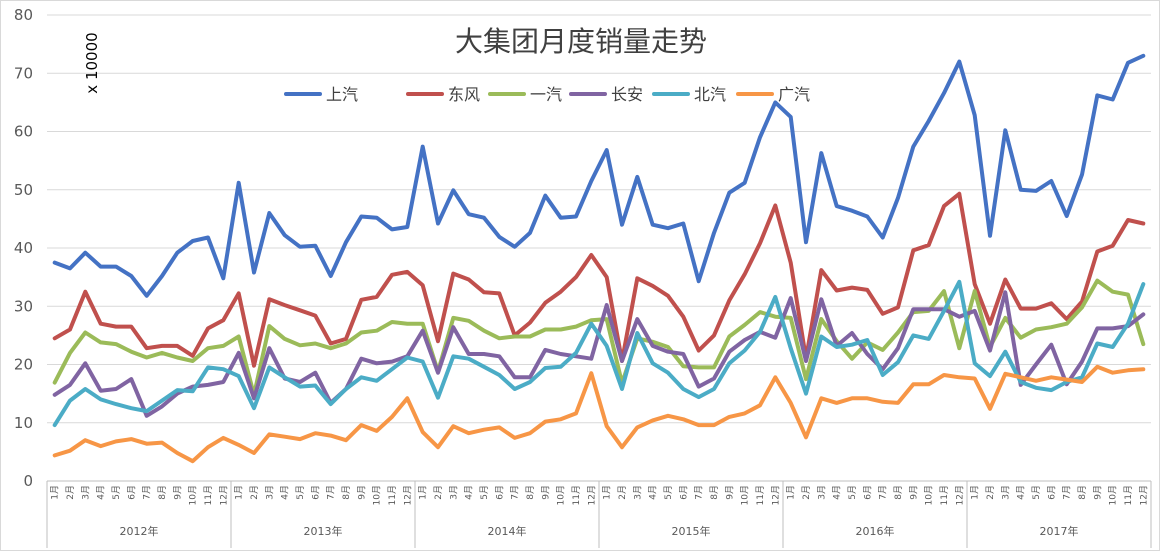  Describe the element at coordinates (1059, 531) in the screenshot. I see `x-year-label: 2017年` at that location.